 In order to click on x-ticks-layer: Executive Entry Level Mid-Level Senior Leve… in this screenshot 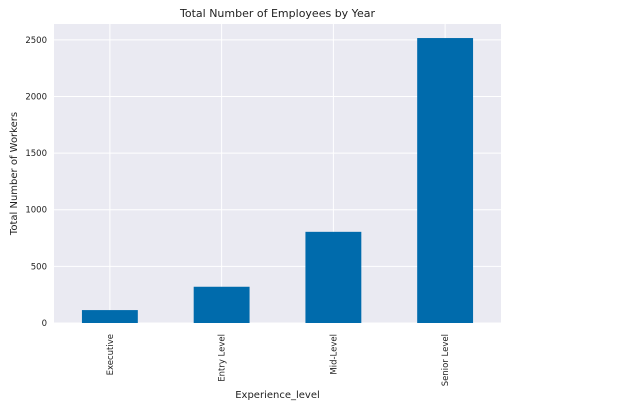, I will do `click(278, 360)`.